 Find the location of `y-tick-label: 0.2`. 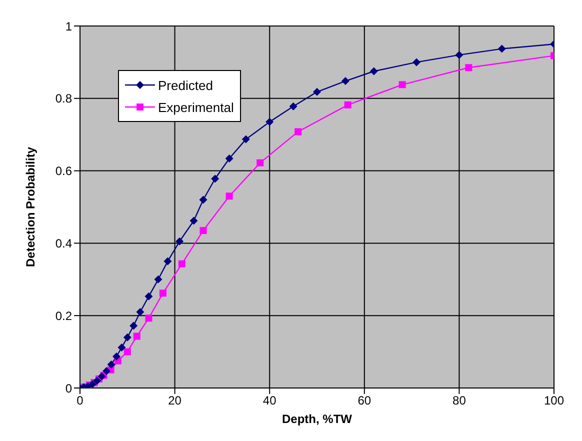

y-tick-label: 0.2 is located at coordinates (63, 315).